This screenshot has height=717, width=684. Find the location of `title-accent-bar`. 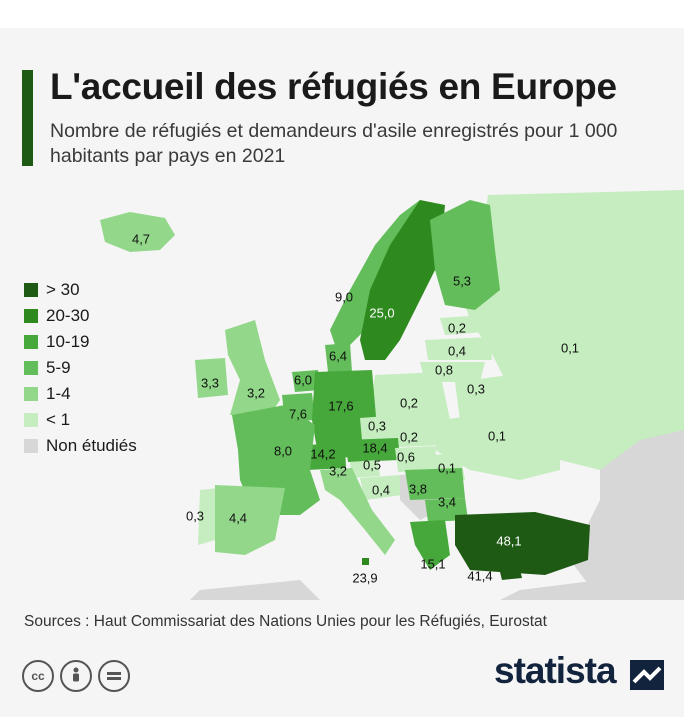

title-accent-bar is located at coordinates (27, 118).